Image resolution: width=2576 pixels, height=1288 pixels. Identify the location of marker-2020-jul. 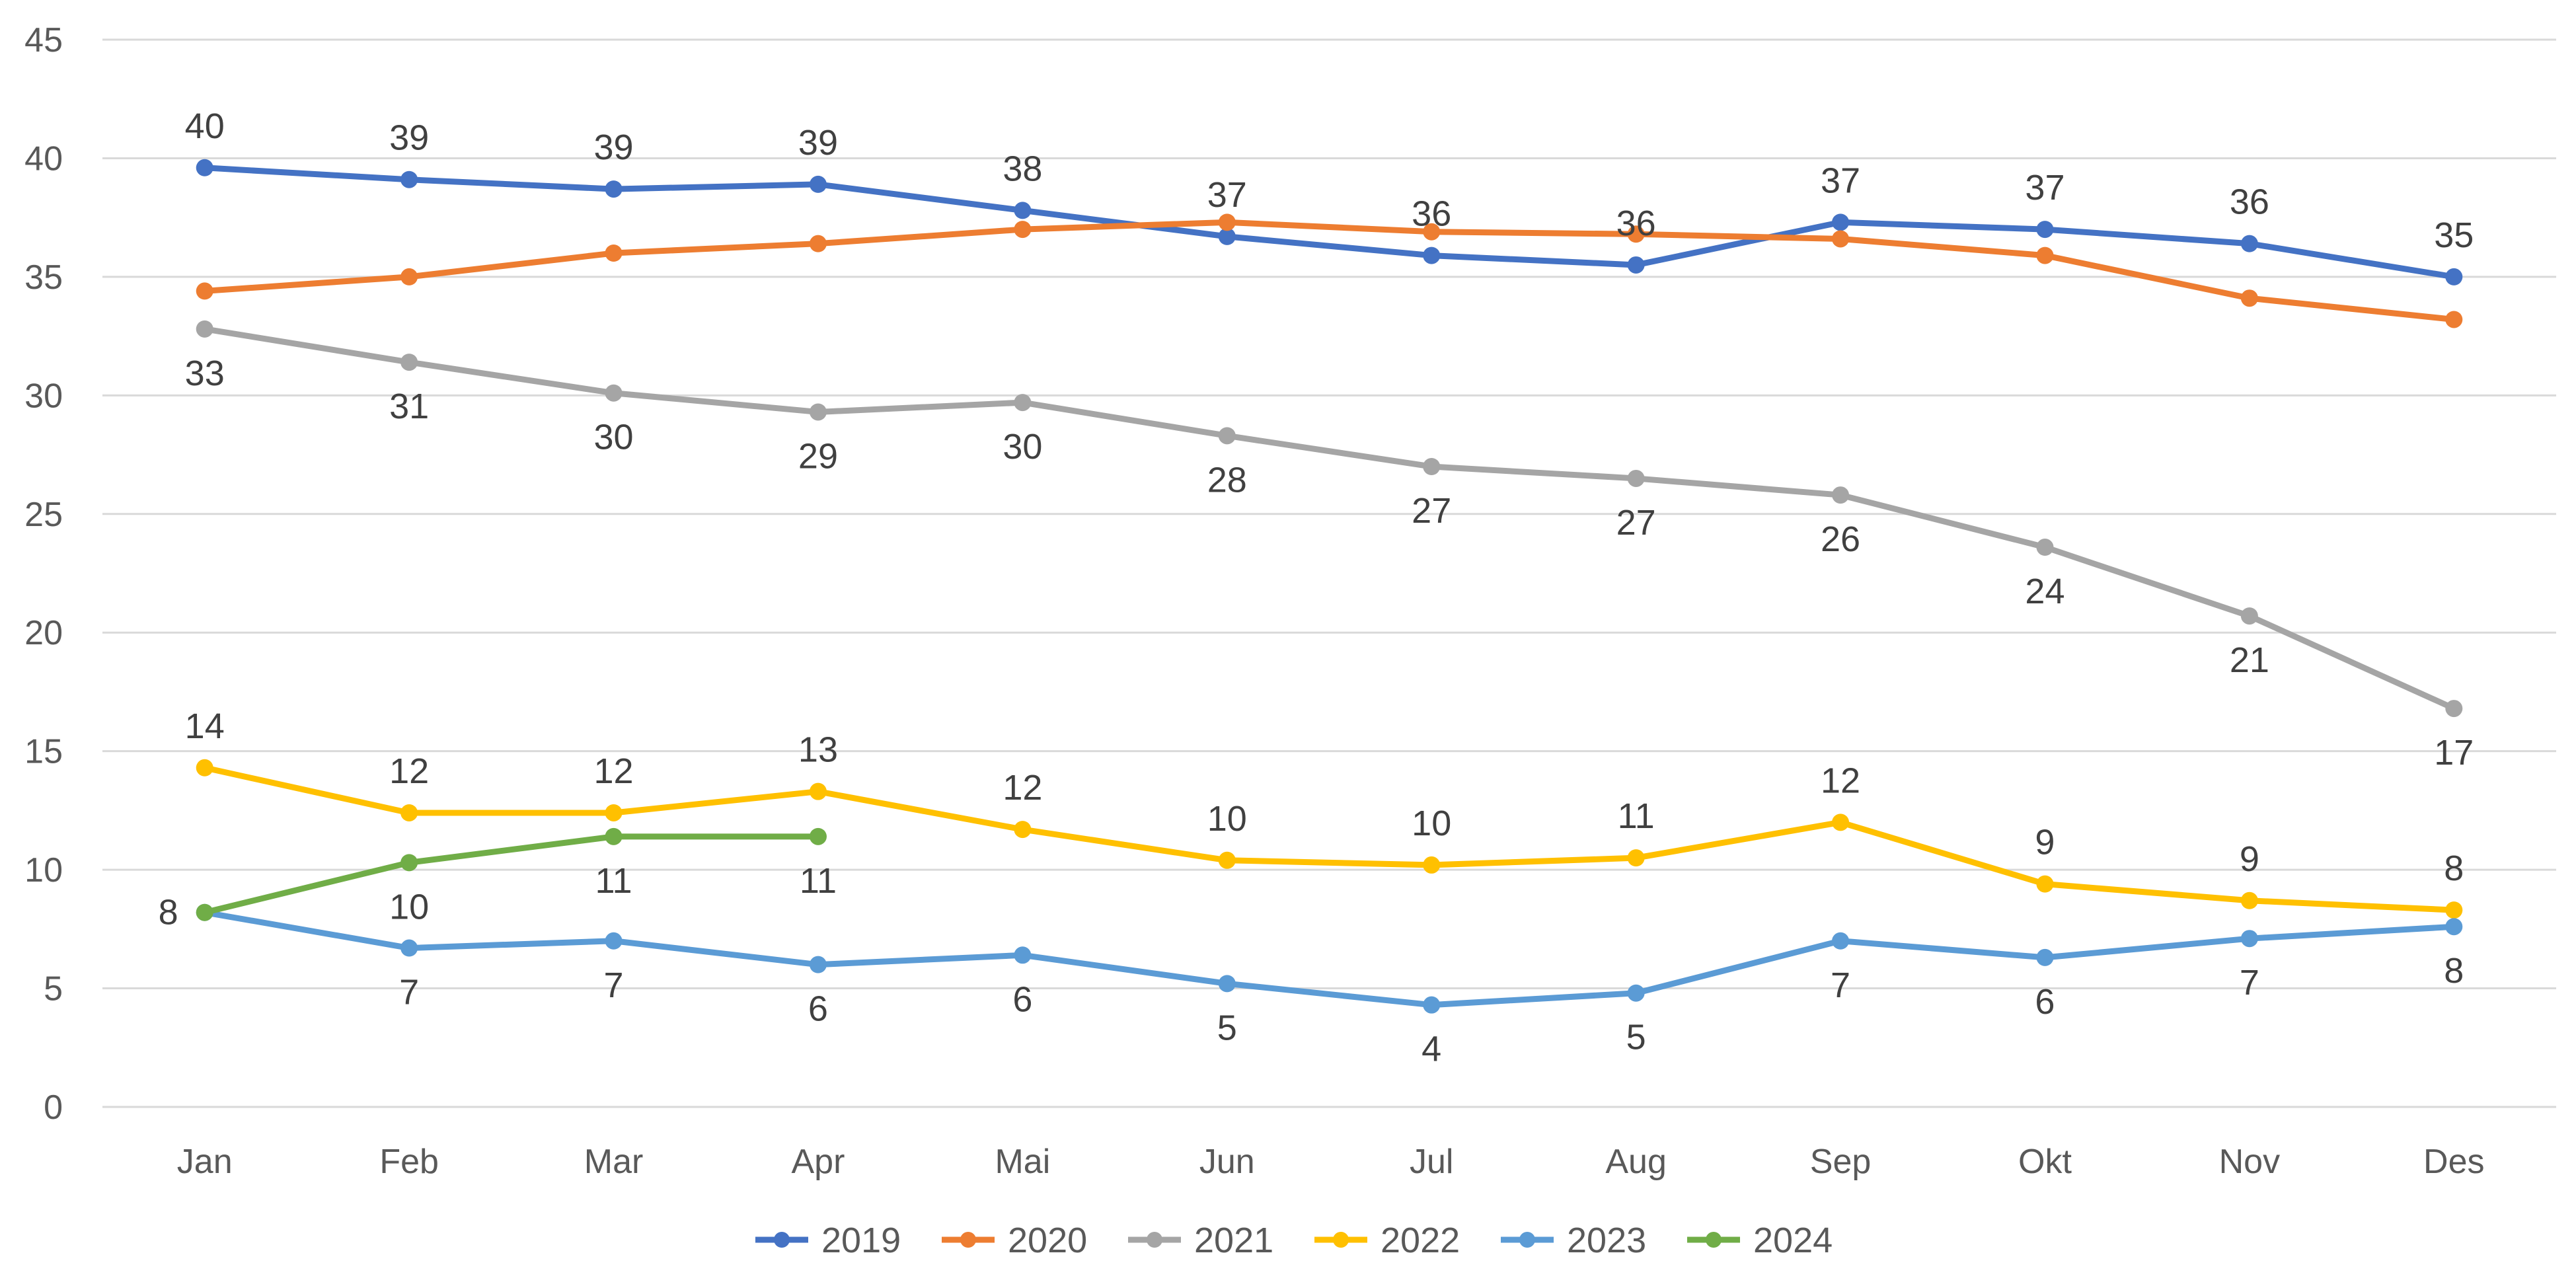
(1432, 232).